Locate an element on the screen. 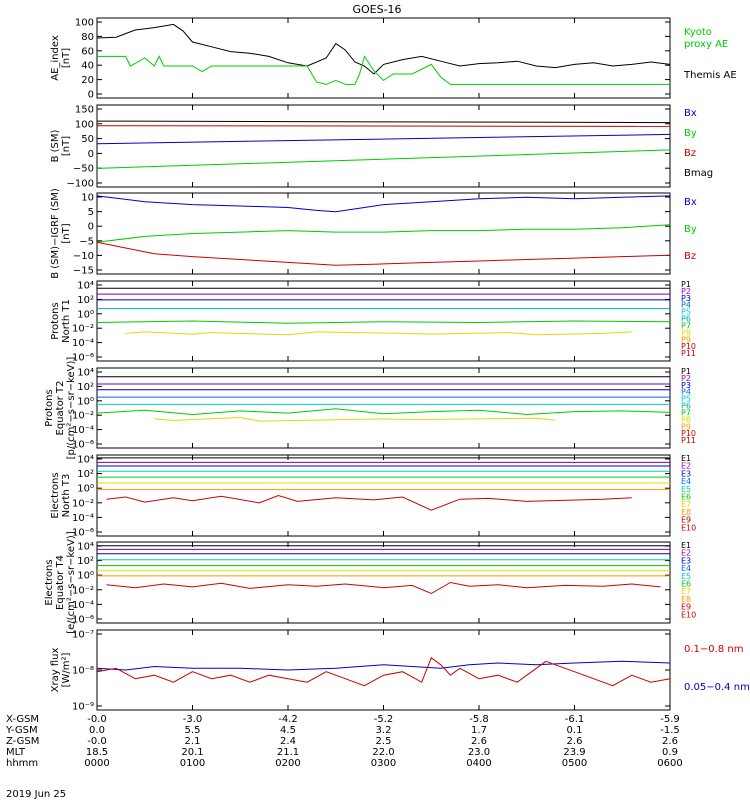 This screenshot has width=750, height=800. x-tick-value: -1.5 is located at coordinates (670, 730).